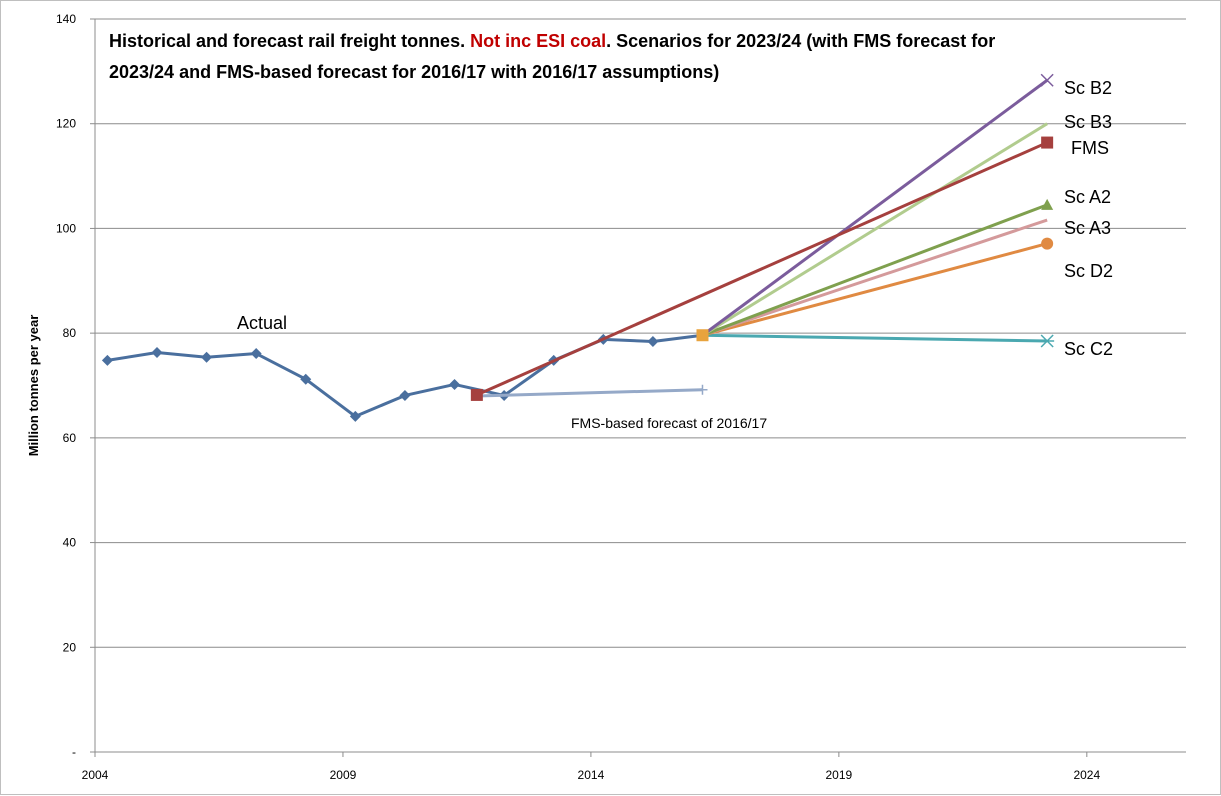 This screenshot has height=796, width=1221. What do you see at coordinates (1086, 775) in the screenshot?
I see `x-tick-label: 2024` at bounding box center [1086, 775].